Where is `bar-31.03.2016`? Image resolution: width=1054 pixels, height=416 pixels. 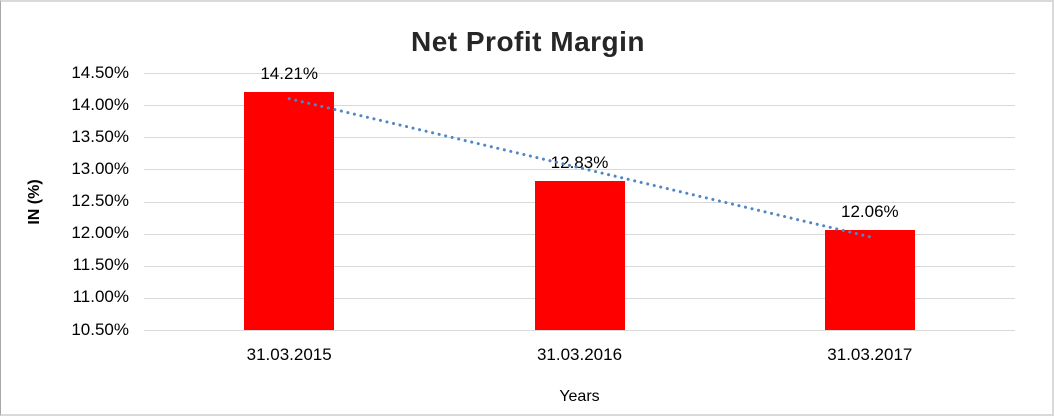 bar-31.03.2016 is located at coordinates (579, 255).